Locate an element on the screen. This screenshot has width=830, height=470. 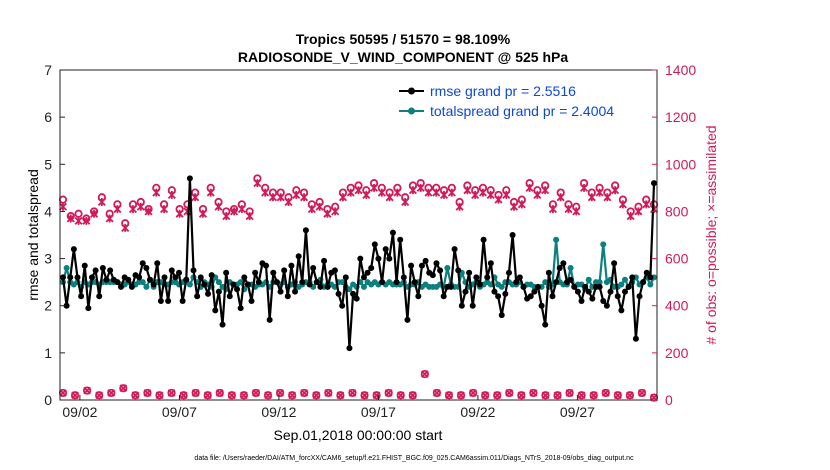
y-left-tick-label: 4 is located at coordinates (48, 211).